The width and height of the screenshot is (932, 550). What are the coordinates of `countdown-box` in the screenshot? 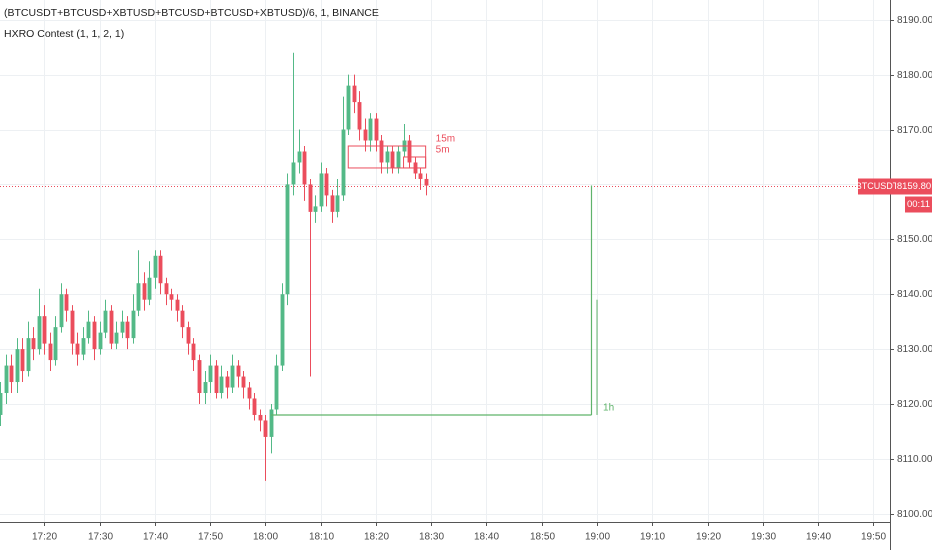 It's located at (918, 204).